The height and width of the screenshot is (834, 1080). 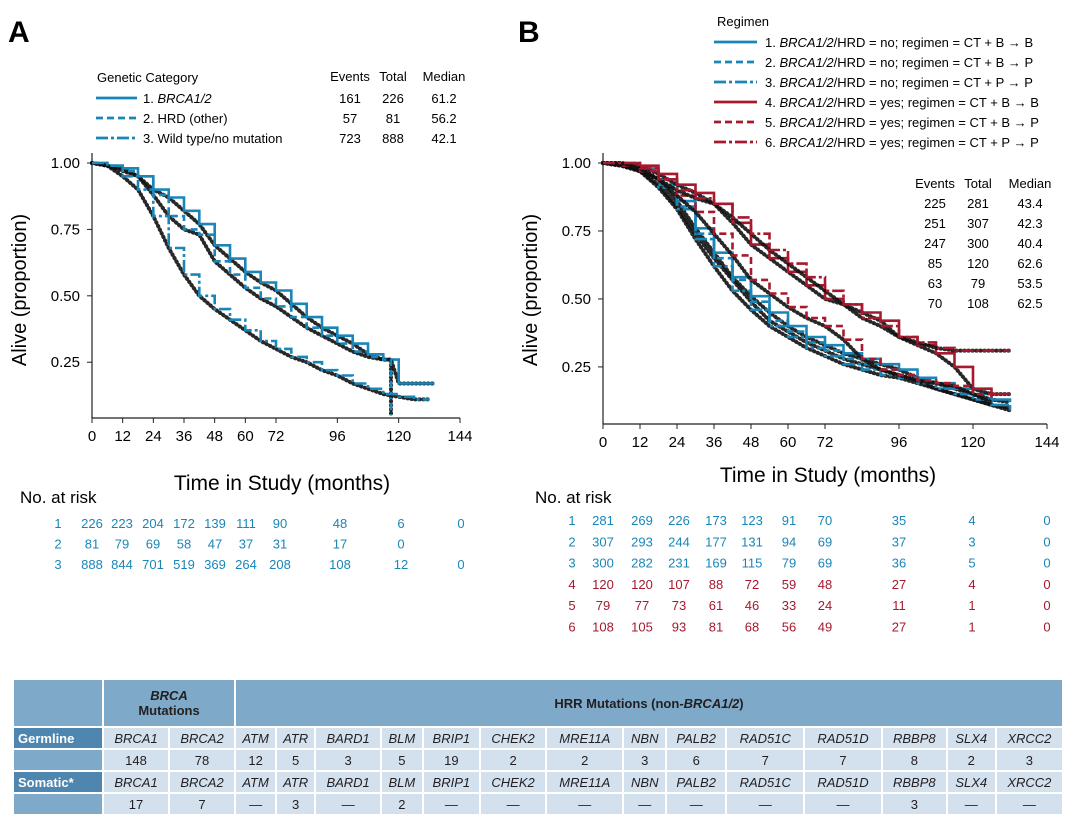 What do you see at coordinates (585, 804) in the screenshot?
I see `somatic-count-mre11a: —` at bounding box center [585, 804].